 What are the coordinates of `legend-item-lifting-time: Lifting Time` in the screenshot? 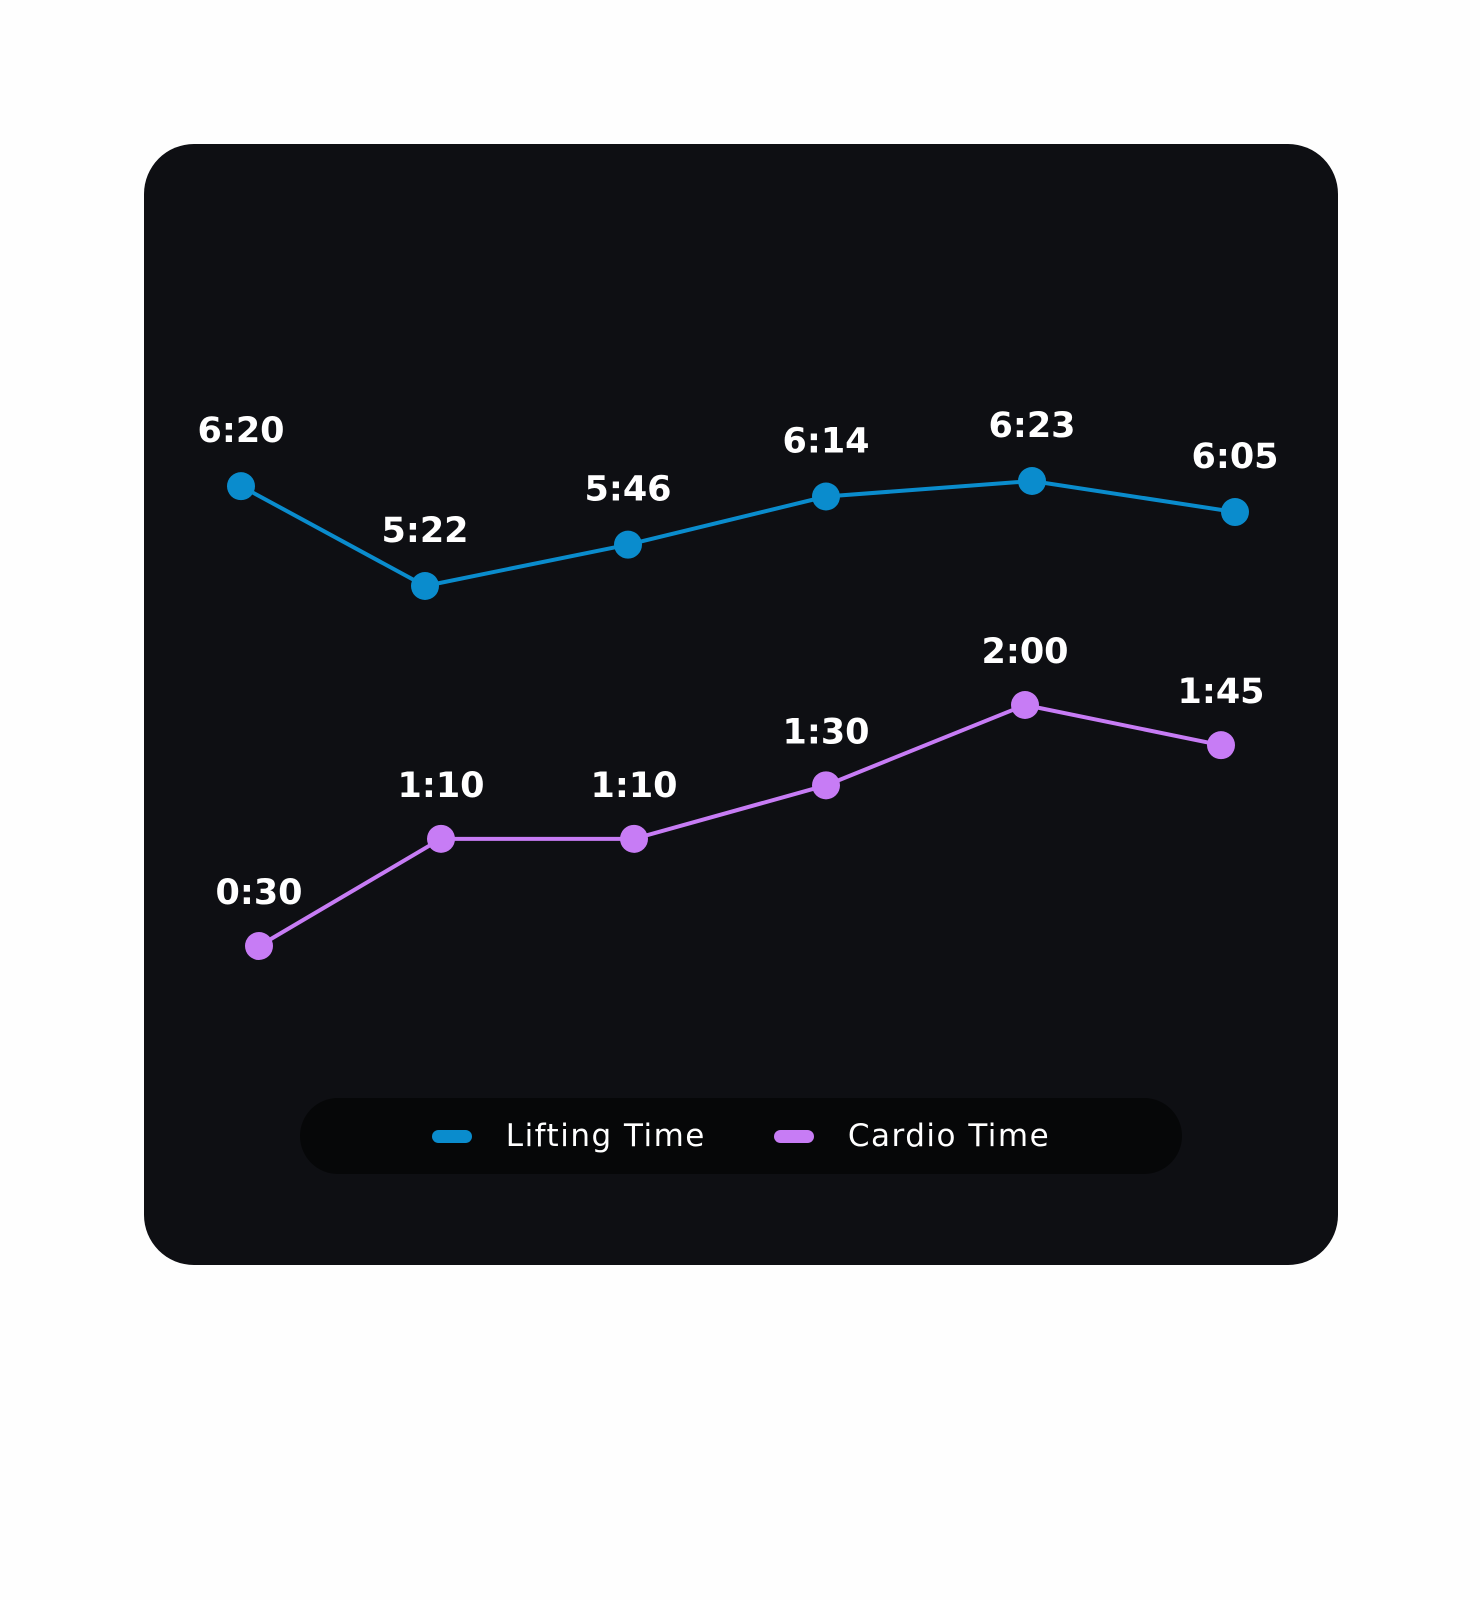 It's located at (568, 1136).